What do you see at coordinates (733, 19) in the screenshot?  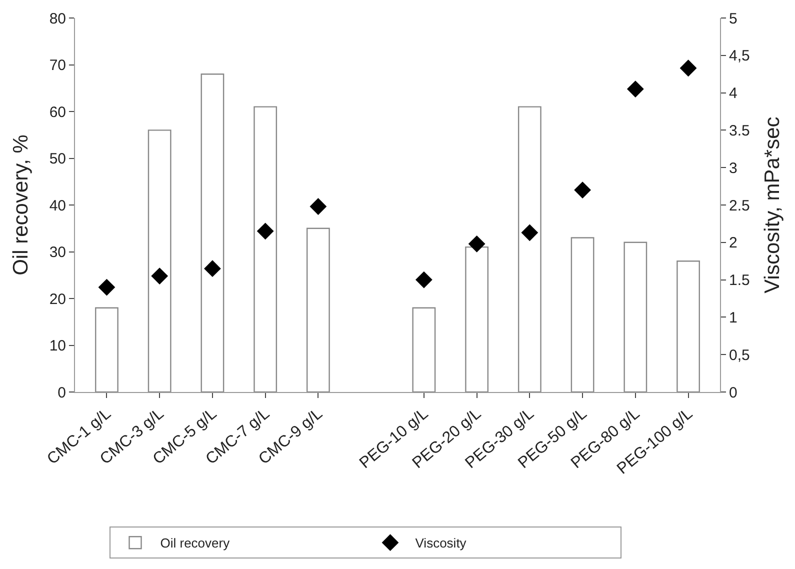 I see `y2-tick-label: 5` at bounding box center [733, 19].